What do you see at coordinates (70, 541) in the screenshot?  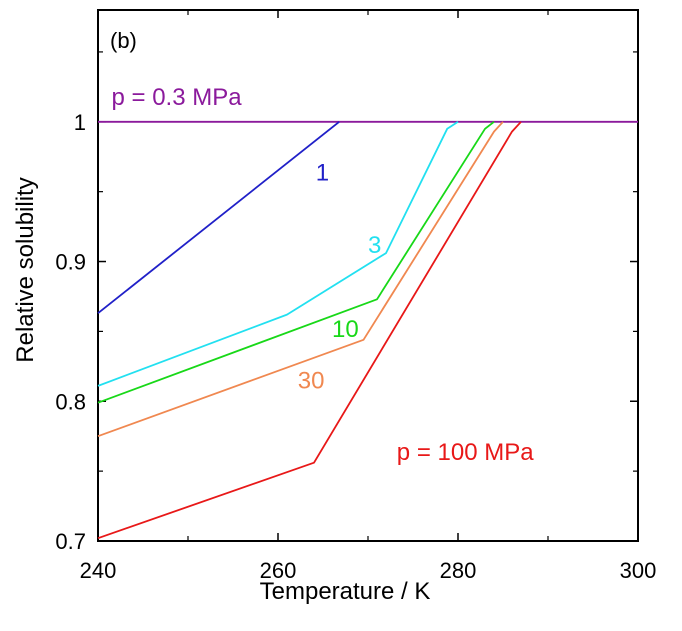 I see `y-tick-label: 0.7` at bounding box center [70, 541].